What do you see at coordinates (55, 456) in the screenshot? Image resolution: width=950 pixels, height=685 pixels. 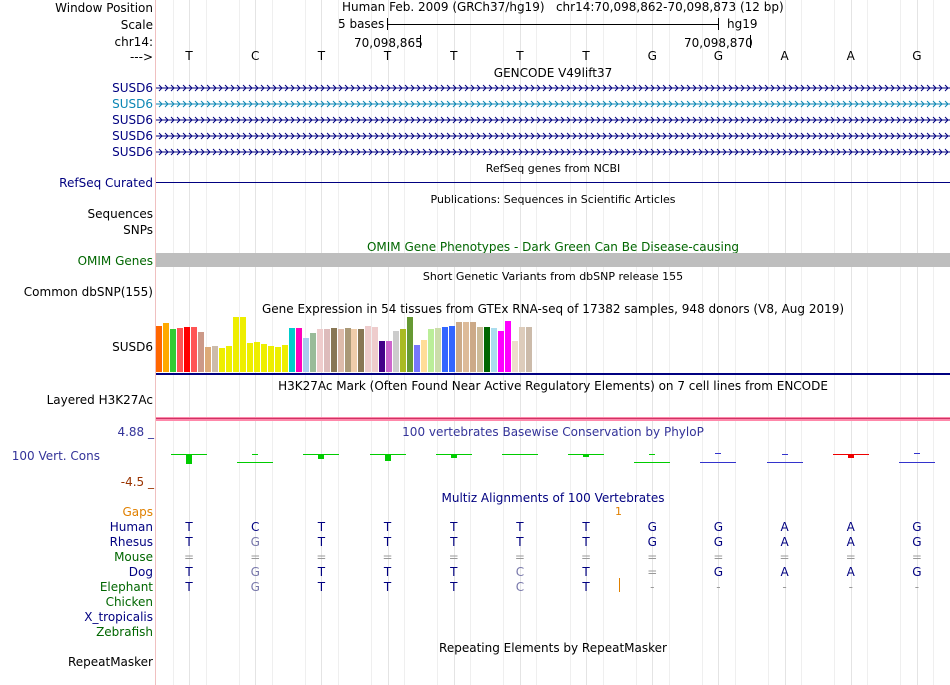 I see `phylop-track-label: 100 Vert. Cons` at bounding box center [55, 456].